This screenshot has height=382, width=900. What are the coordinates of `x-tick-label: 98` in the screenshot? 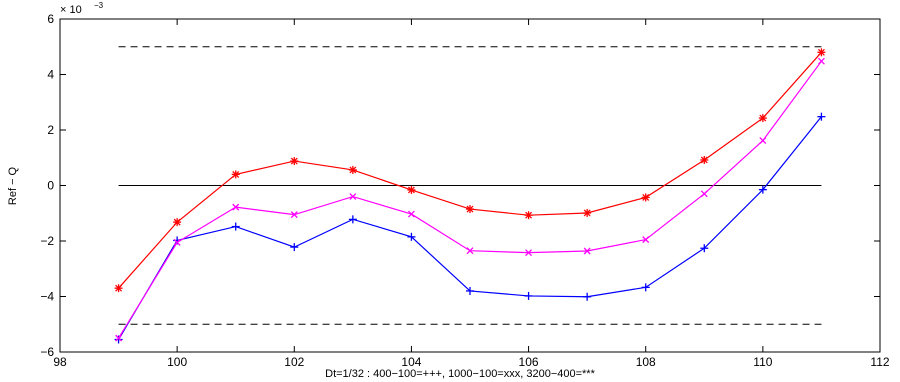 It's located at (60, 362).